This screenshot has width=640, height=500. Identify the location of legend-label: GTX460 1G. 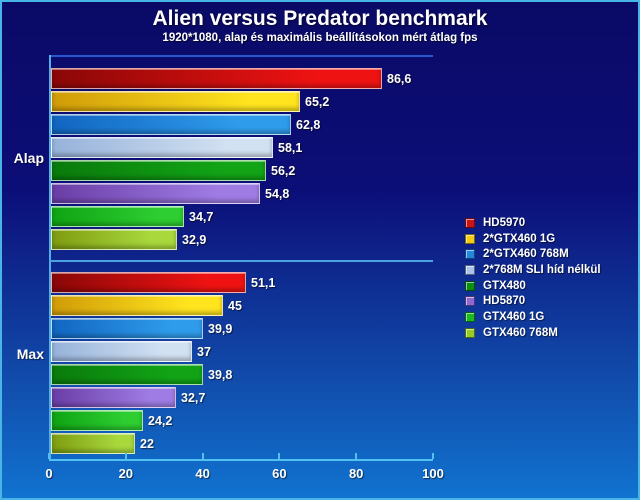
(514, 316).